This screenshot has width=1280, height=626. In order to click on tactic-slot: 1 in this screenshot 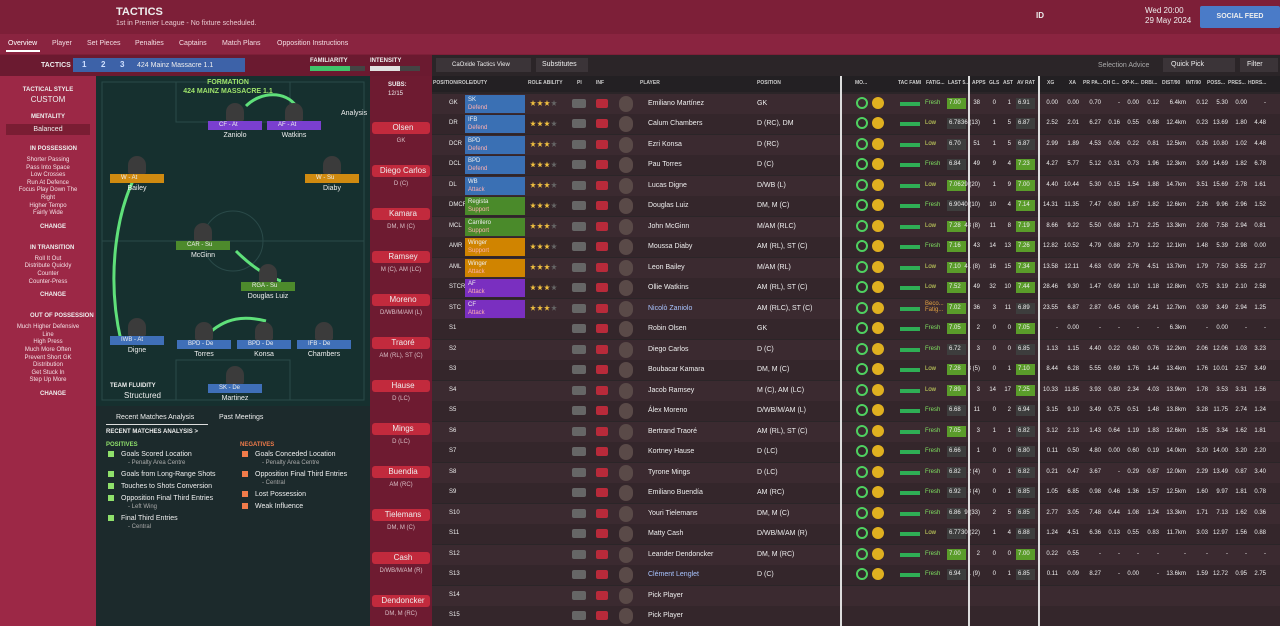, I will do `click(84, 64)`.